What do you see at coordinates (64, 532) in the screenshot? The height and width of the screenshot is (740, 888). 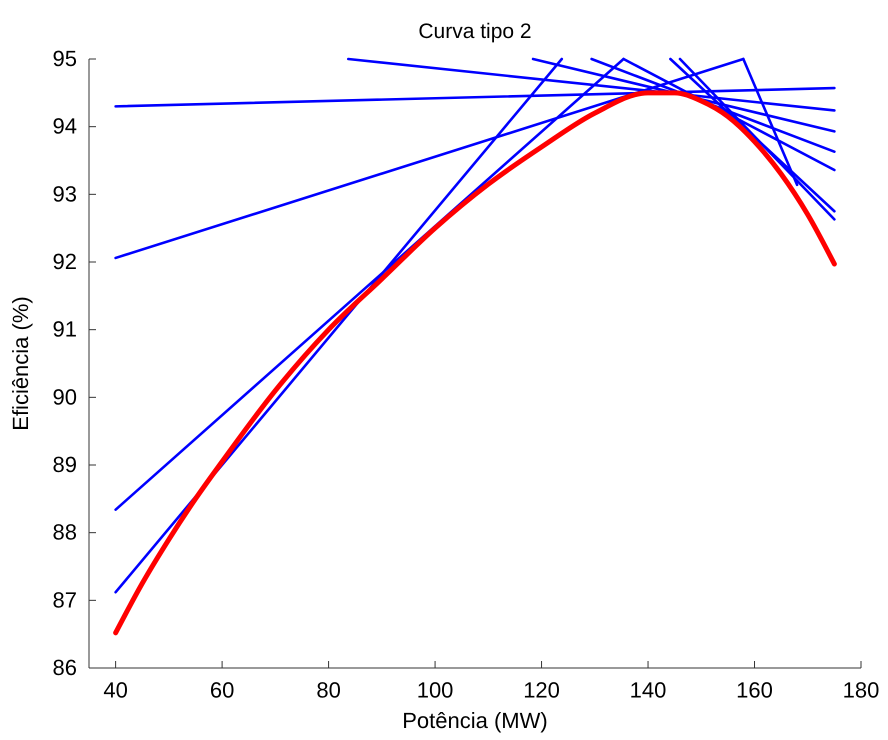 I see `y-tick-label: 88` at bounding box center [64, 532].